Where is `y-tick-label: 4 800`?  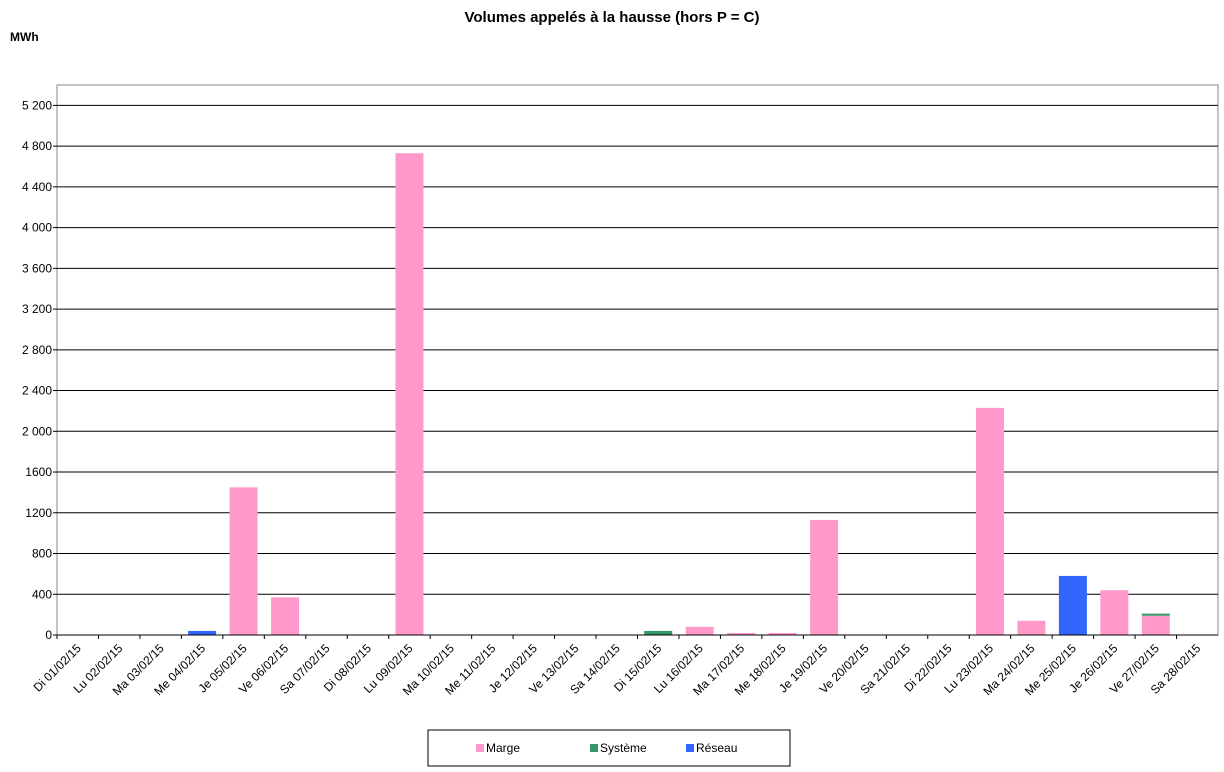 y-tick-label: 4 800 is located at coordinates (37, 146).